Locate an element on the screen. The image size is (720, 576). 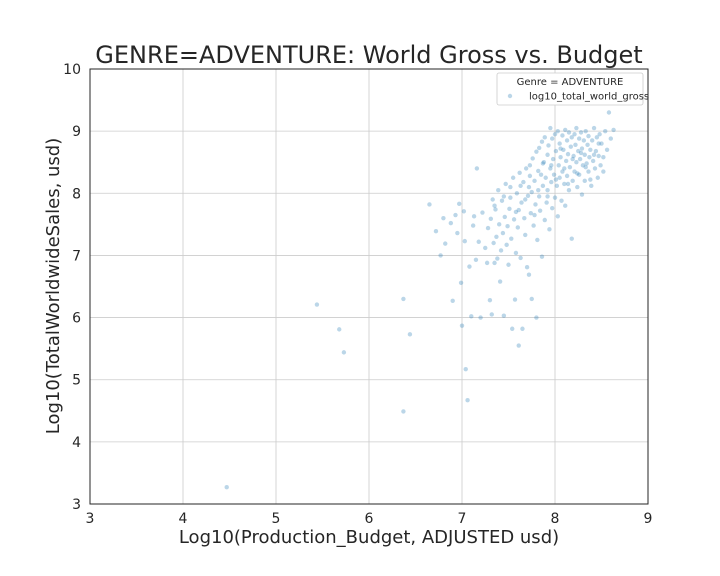
x-tick-label: 5 is located at coordinates (276, 519).